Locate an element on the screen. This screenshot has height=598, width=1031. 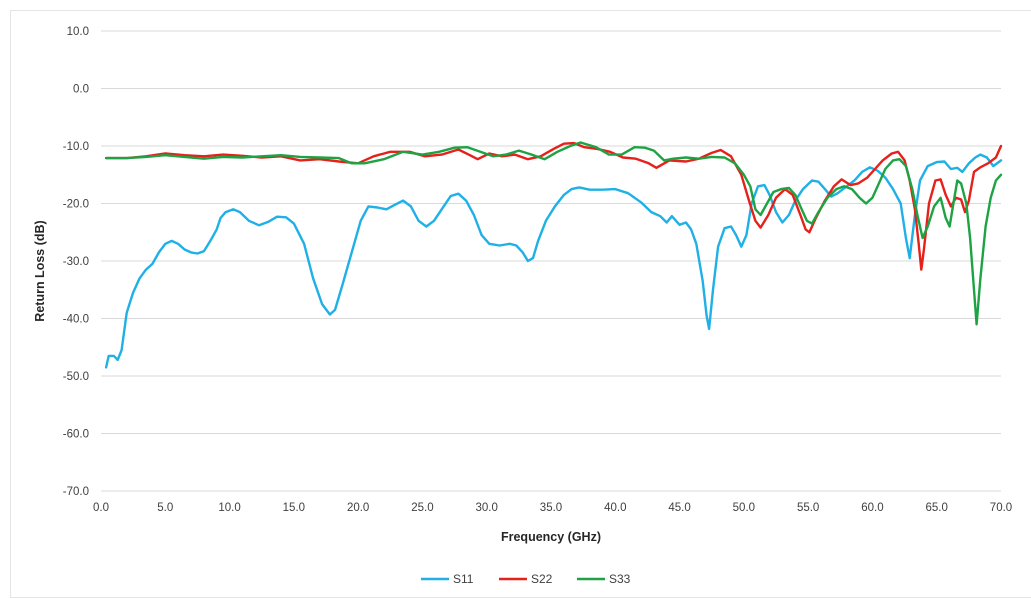
y-tick-label: 0.0 is located at coordinates (81, 90).